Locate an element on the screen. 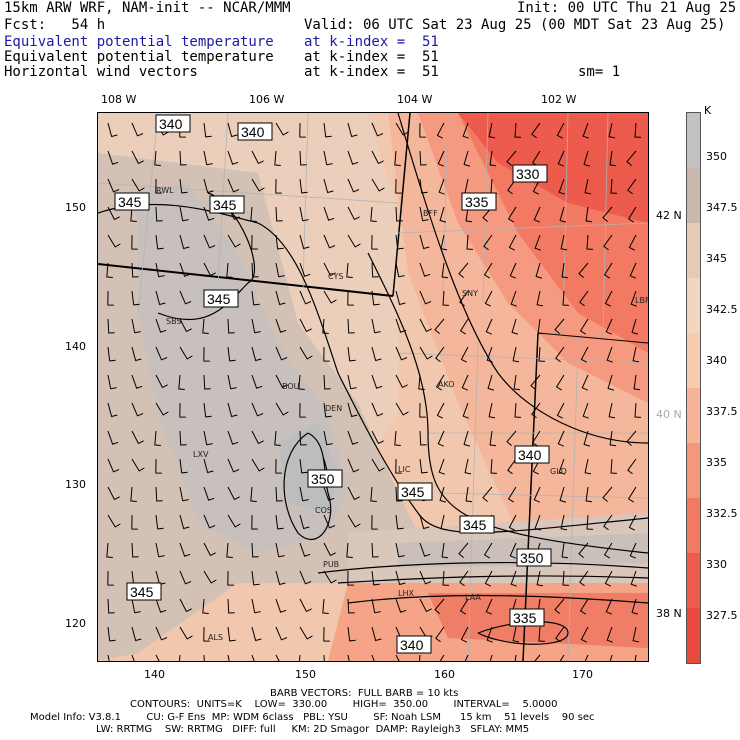 This screenshot has height=740, width=740. x-tick-170: 170 is located at coordinates (582, 674).